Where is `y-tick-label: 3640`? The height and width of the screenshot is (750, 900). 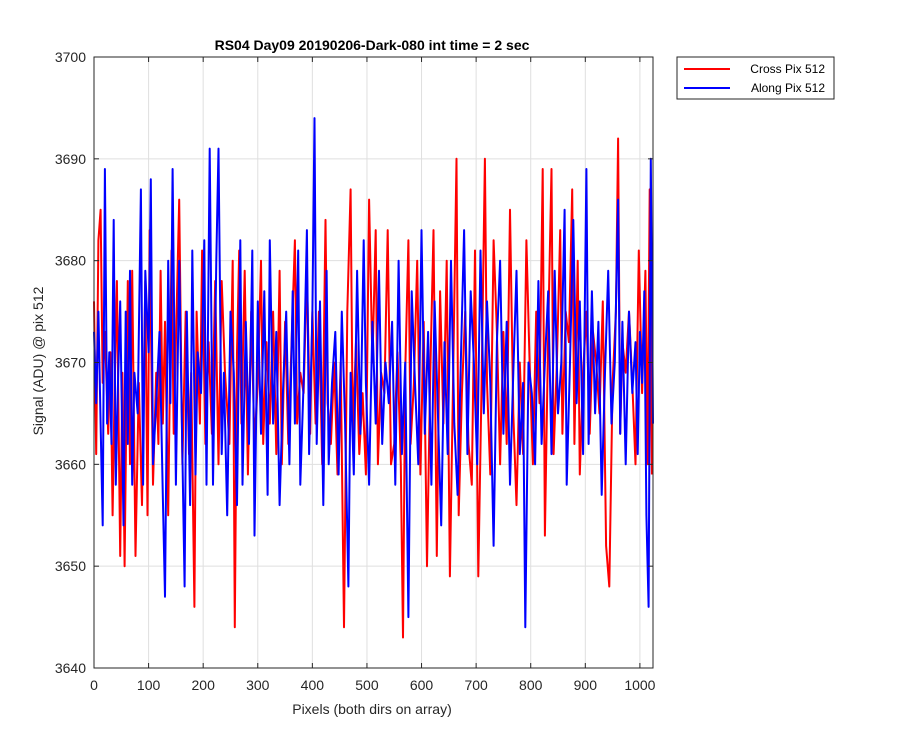 y-tick-label: 3640 is located at coordinates (70, 668).